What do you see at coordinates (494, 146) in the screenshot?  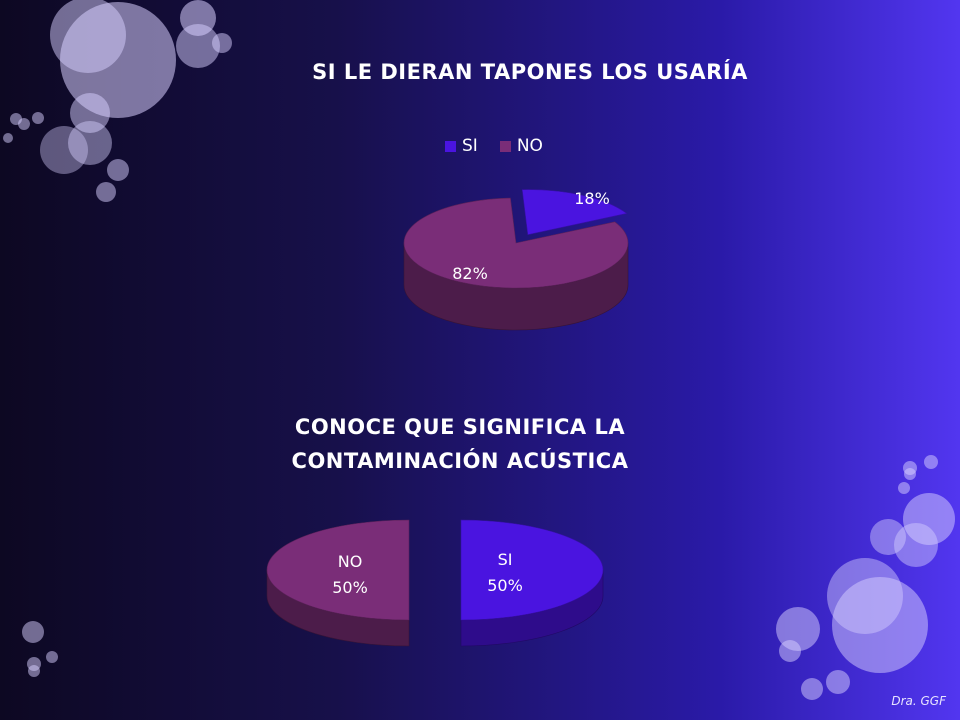 I see `chart1-legend: SI NO` at bounding box center [494, 146].